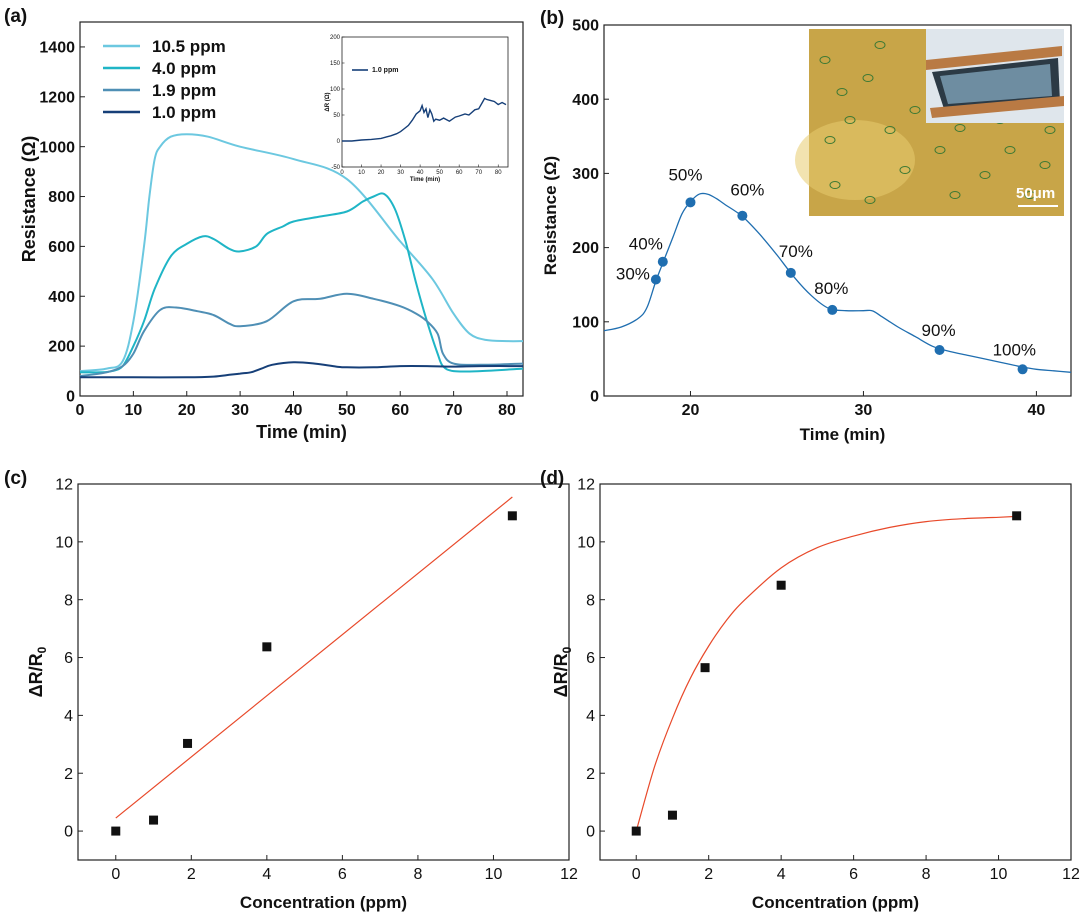 The image size is (1080, 922). What do you see at coordinates (585, 174) in the screenshot?
I see `y-tick-label: 300` at bounding box center [585, 174].